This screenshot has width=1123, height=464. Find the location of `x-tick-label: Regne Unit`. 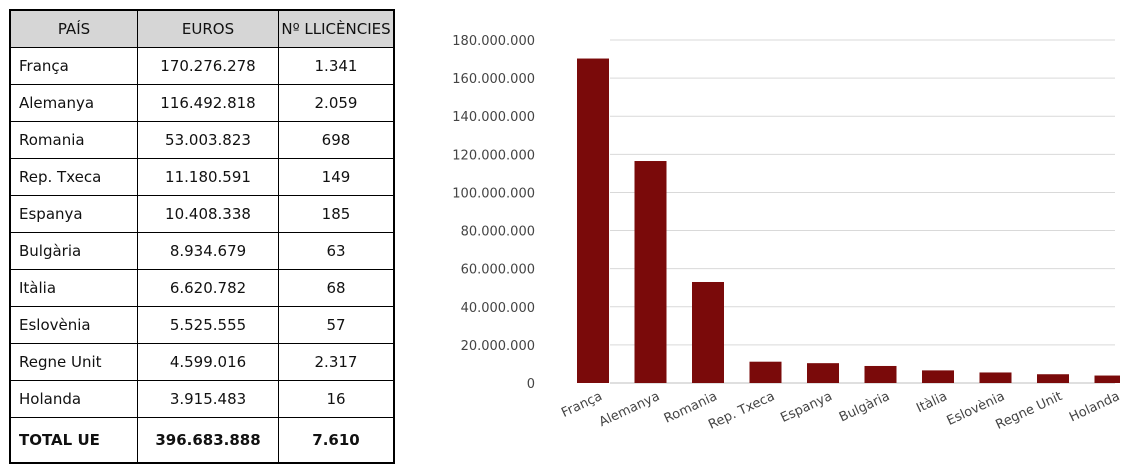

x-tick-label: Regne Unit is located at coordinates (1029, 411).